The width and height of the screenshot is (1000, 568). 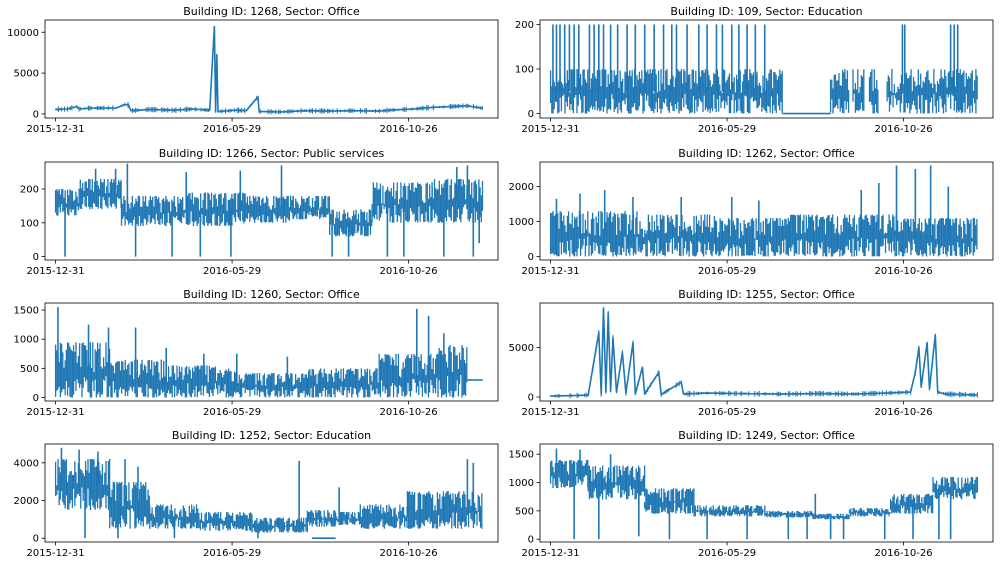 What do you see at coordinates (23, 33) in the screenshot?
I see `y-tick-label: 10000` at bounding box center [23, 33].